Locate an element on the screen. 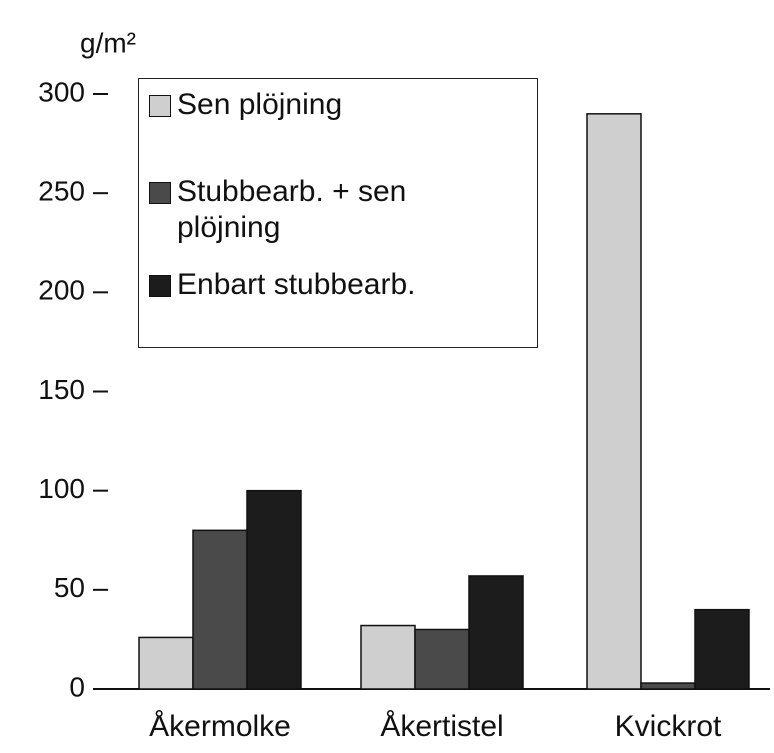 The width and height of the screenshot is (774, 753). y-tick-label: 0 is located at coordinates (77, 686).